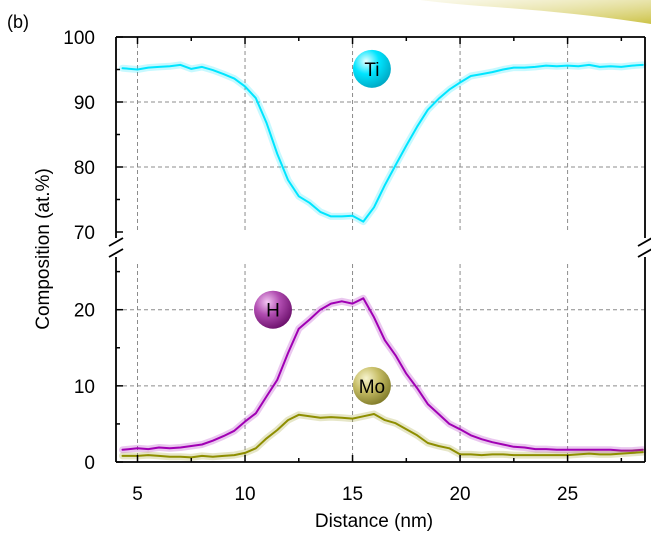 The width and height of the screenshot is (651, 538). What do you see at coordinates (382, 436) in the screenshot?
I see `series-line-Mo` at bounding box center [382, 436].